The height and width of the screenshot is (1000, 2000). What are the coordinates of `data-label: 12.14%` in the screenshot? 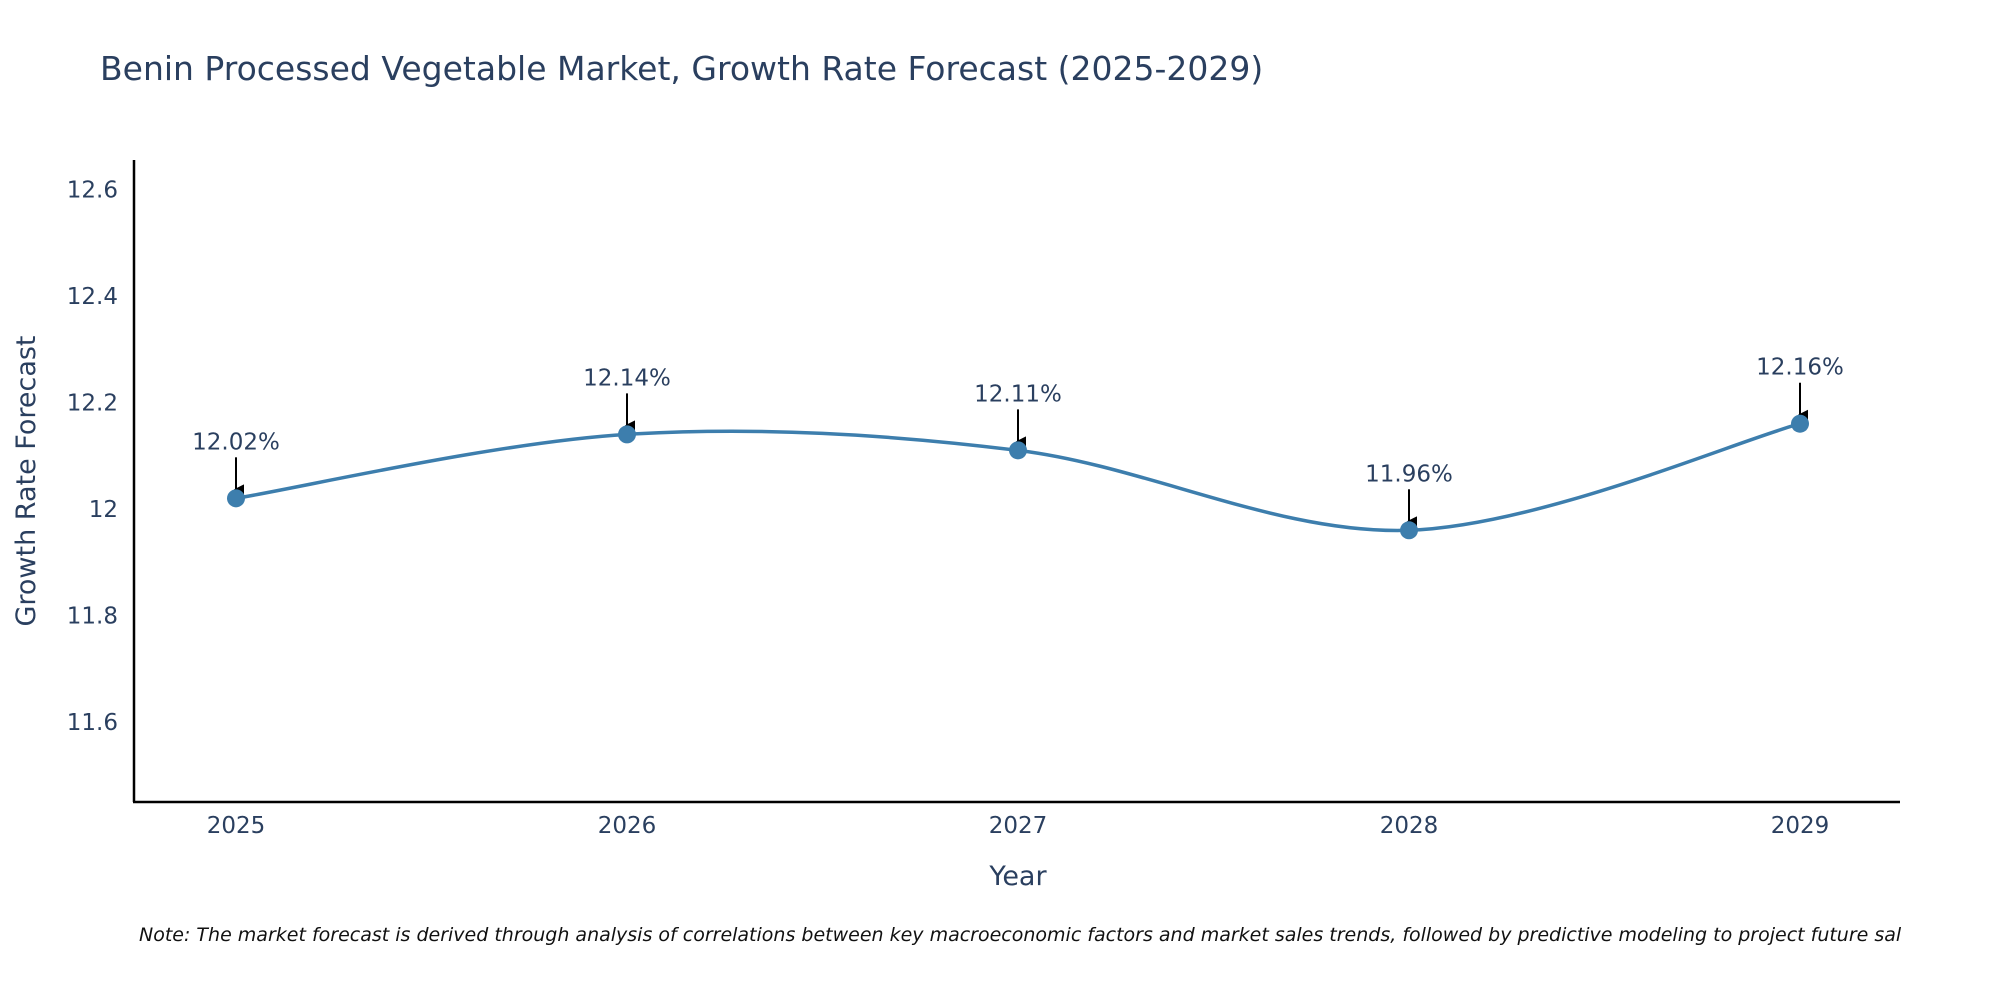 It's located at (627, 378).